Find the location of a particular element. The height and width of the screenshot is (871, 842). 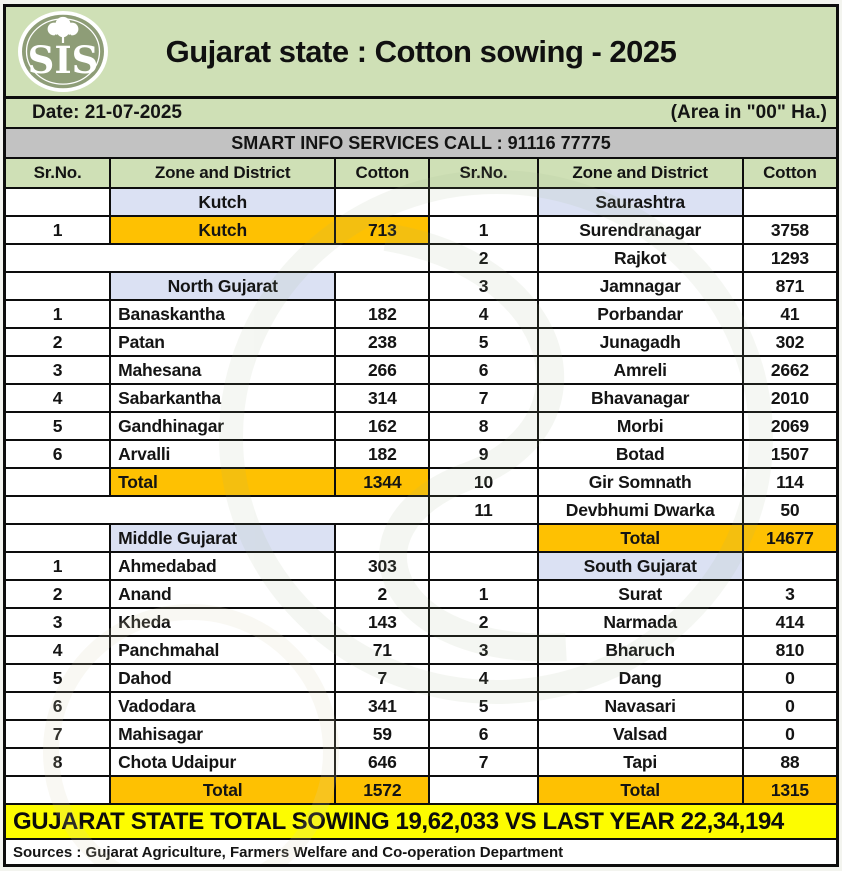

district-cell: Valsad is located at coordinates (640, 734).